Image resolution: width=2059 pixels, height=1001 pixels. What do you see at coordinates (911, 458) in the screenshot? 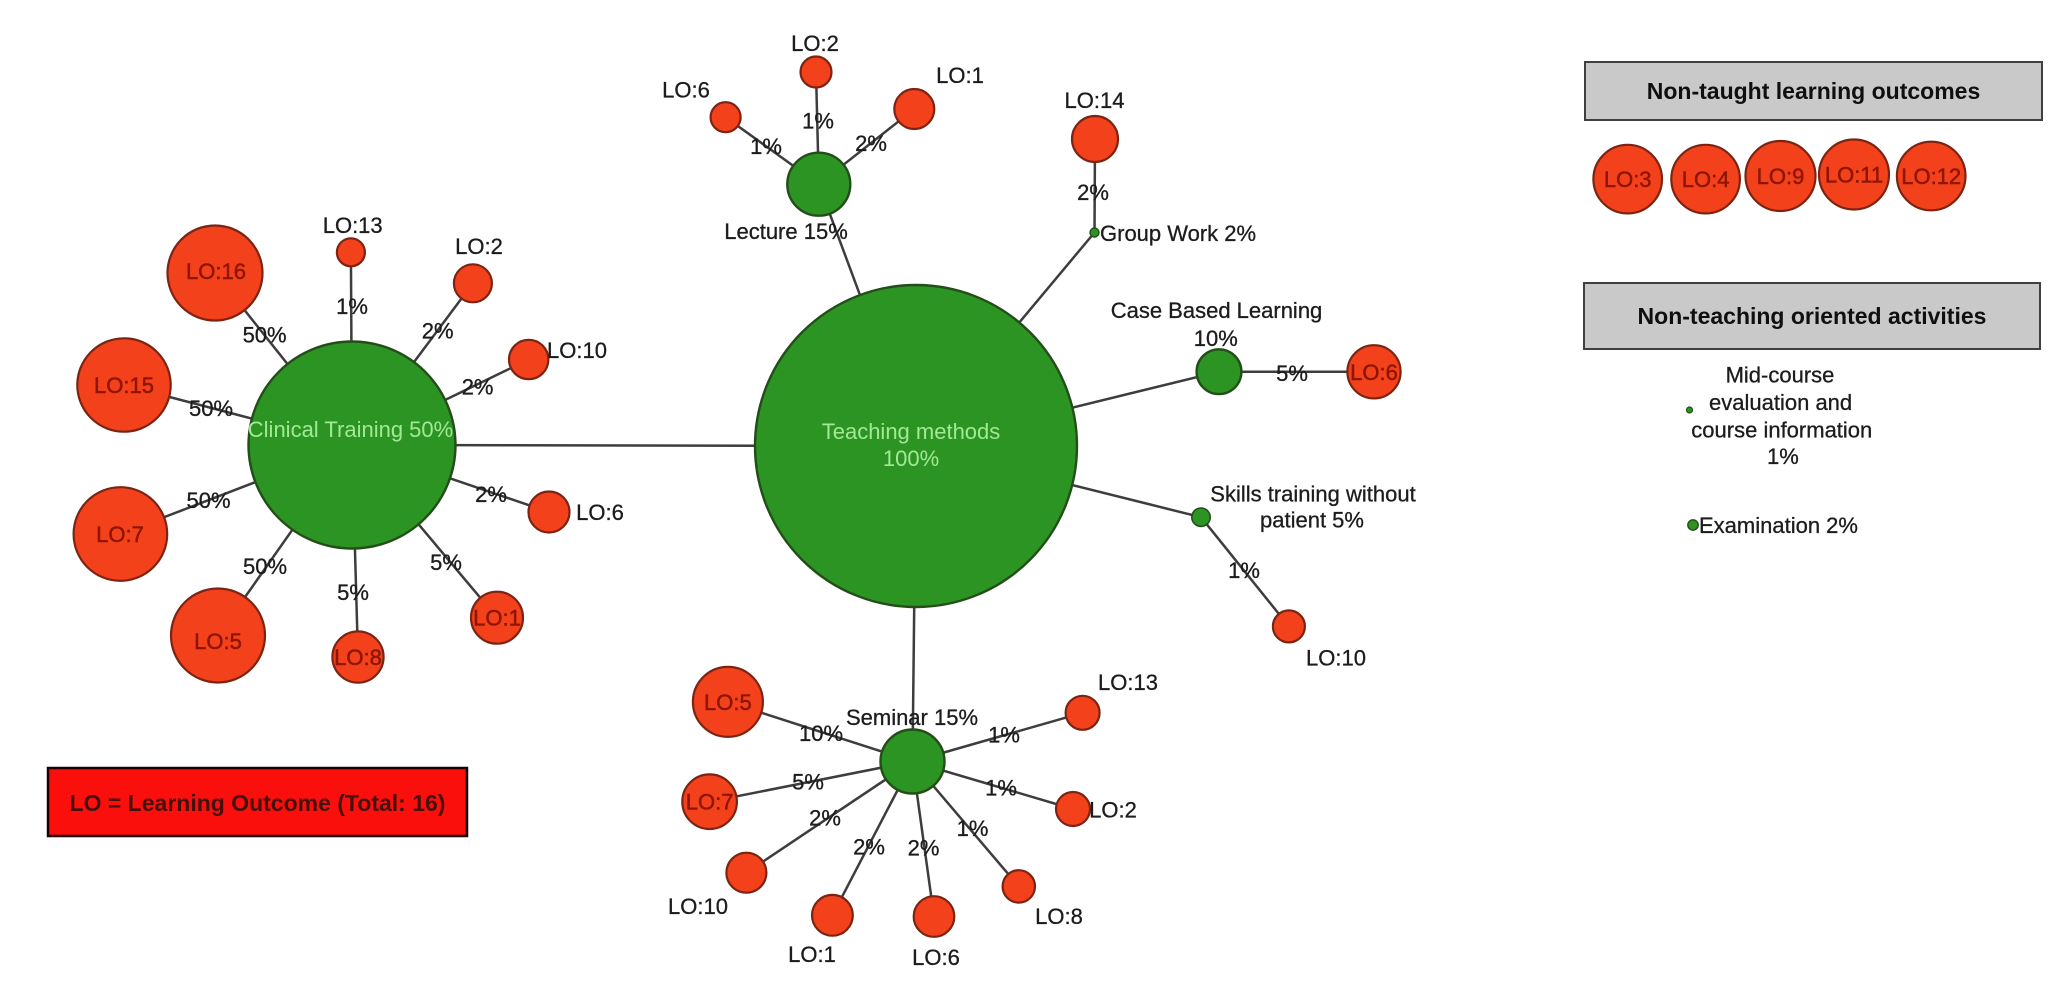
I see `svg-text: 100%` at bounding box center [911, 458].